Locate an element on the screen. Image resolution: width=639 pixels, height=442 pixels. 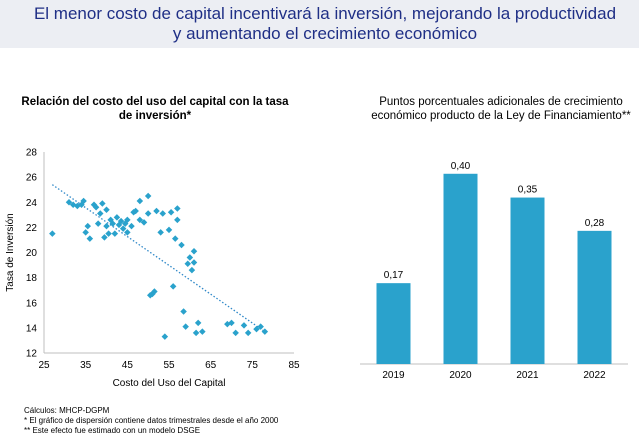
scatter-y-tick-label: 24 is located at coordinates (32, 203).